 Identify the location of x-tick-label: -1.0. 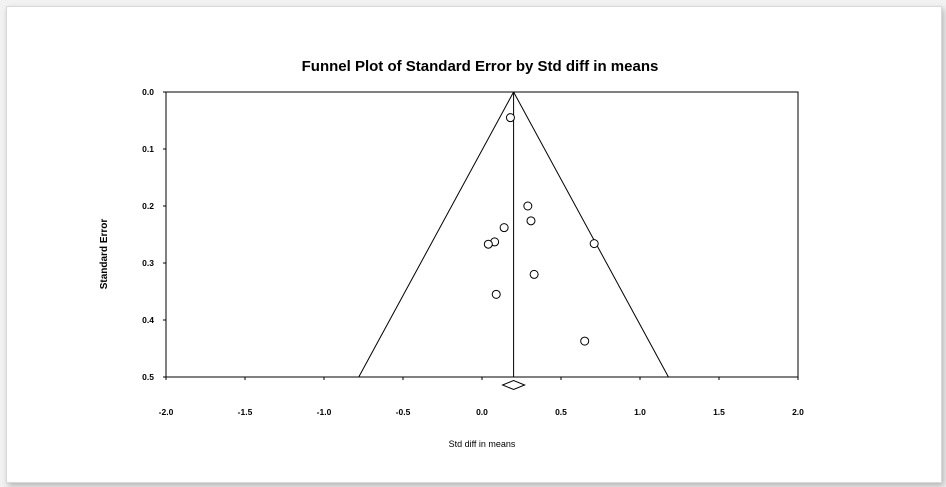
(324, 412).